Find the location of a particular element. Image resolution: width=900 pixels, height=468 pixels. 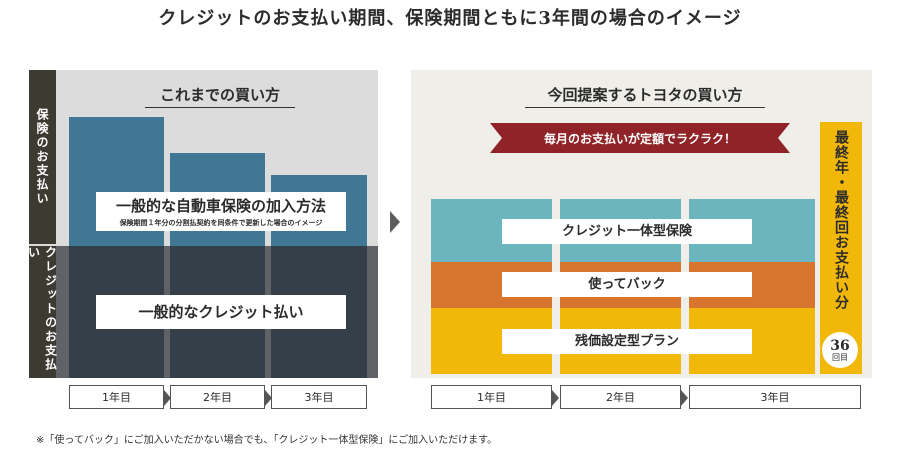

right-panel-title: 今回提案するトヨタの買い方 is located at coordinates (645, 96).